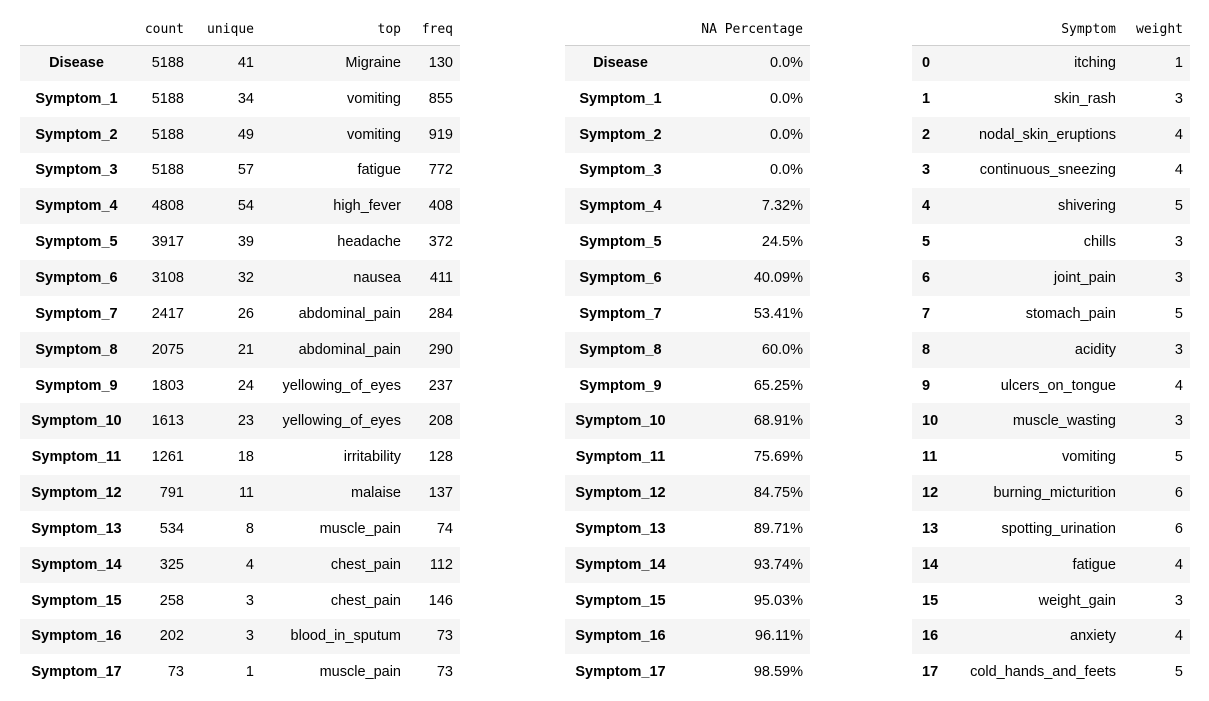 This screenshot has height=701, width=1209. Describe the element at coordinates (687, 134) in the screenshot. I see `table-row: Symptom_2 0.0%` at that location.